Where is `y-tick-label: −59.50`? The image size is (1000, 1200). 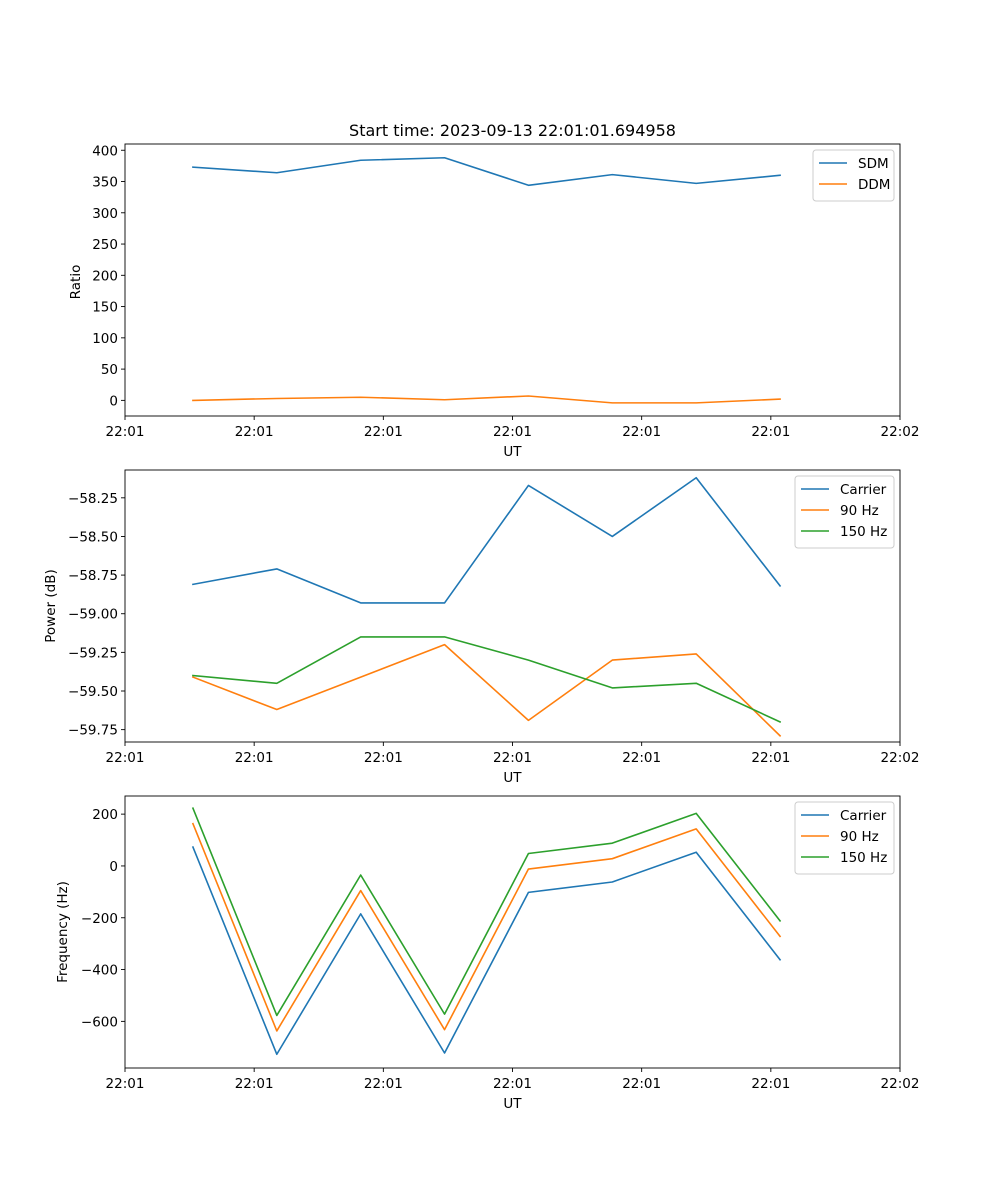
y-tick-label: −59.50 is located at coordinates (93, 692).